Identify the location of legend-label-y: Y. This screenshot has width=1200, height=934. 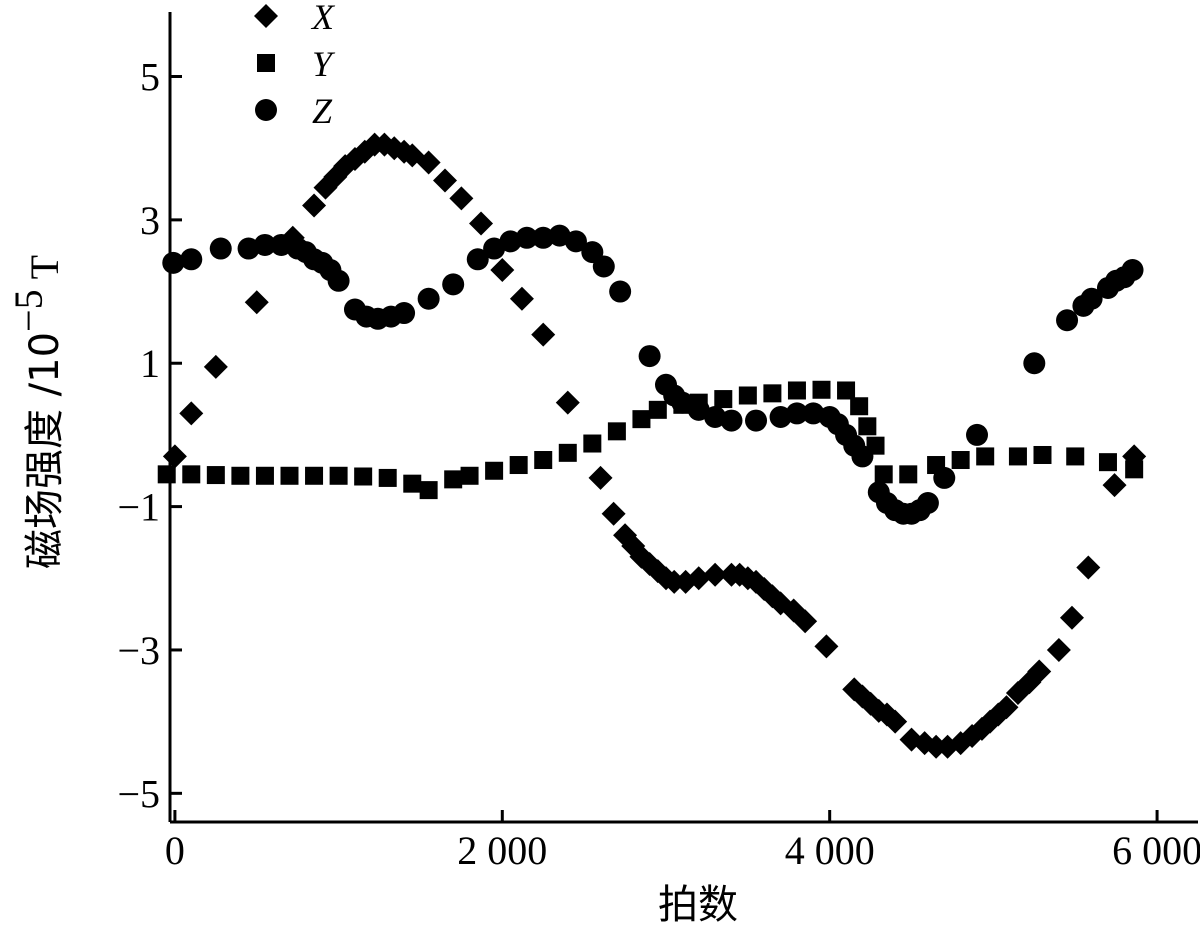
(324, 64).